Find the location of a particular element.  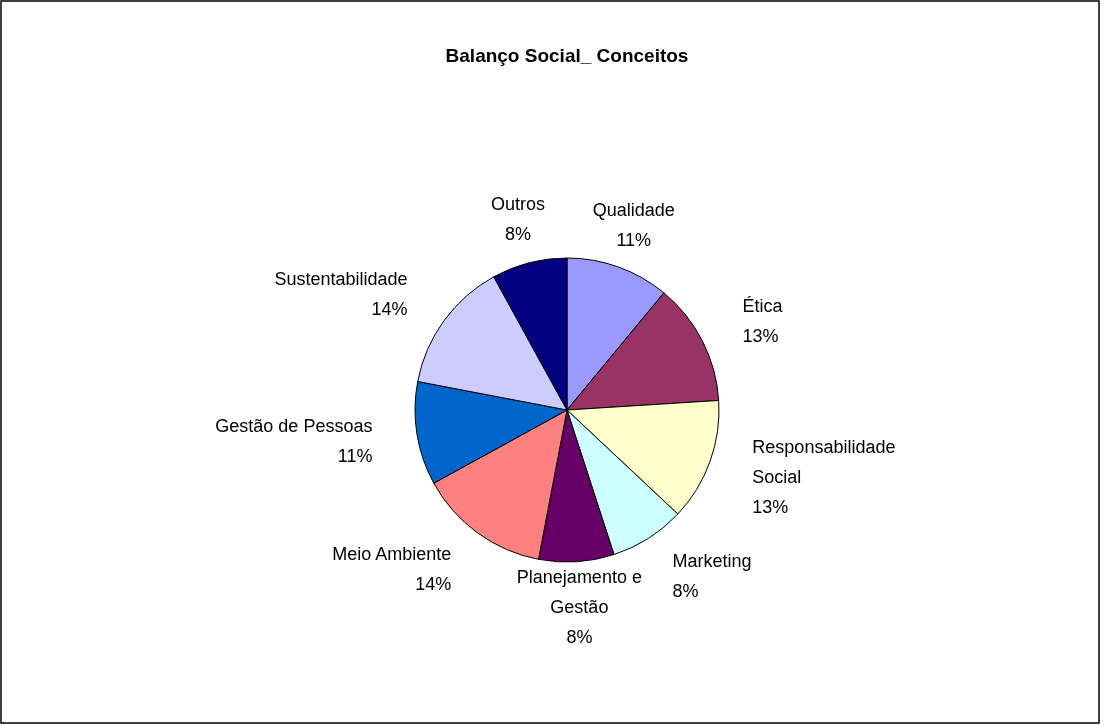

slice-label: Marketing is located at coordinates (712, 561).